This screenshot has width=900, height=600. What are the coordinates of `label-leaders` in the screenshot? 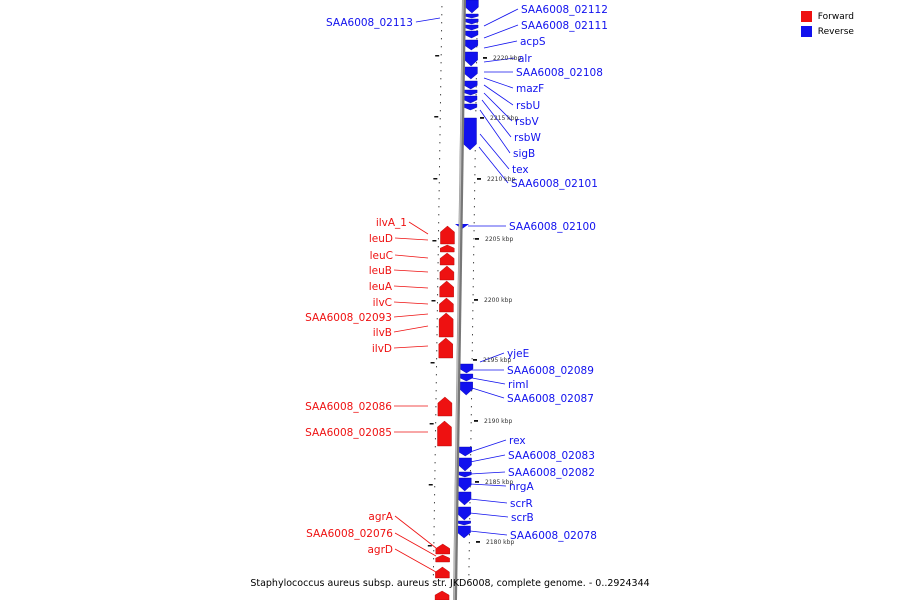 It's located at (456, 290).